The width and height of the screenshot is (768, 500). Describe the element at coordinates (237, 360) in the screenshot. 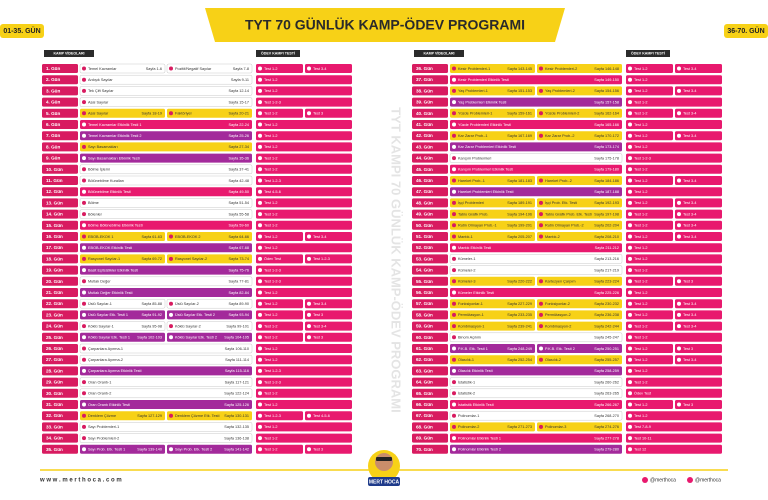

I see `video-page: Sayfa 111-114` at that location.